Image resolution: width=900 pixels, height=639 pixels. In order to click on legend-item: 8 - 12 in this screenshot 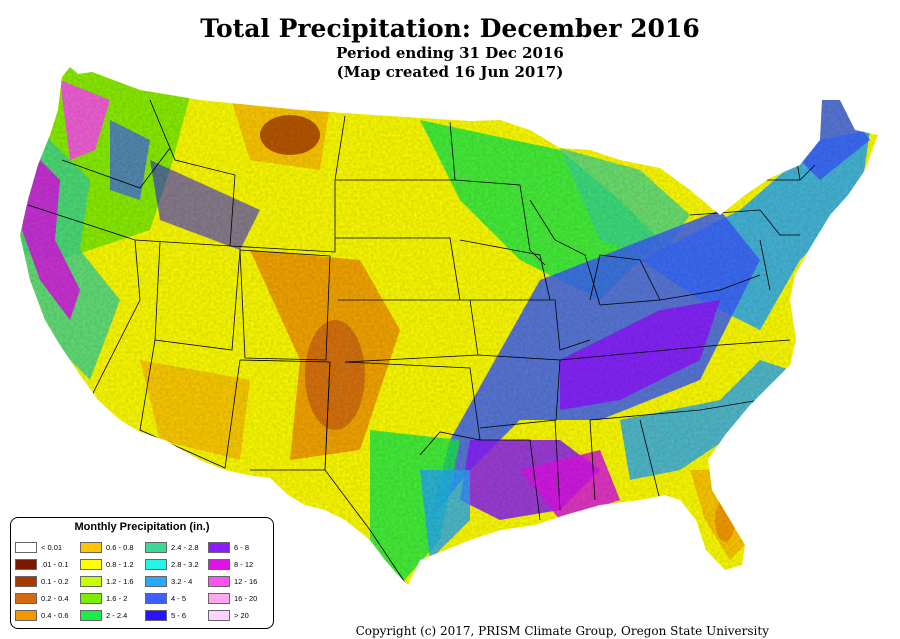, I will do `click(230, 564)`.